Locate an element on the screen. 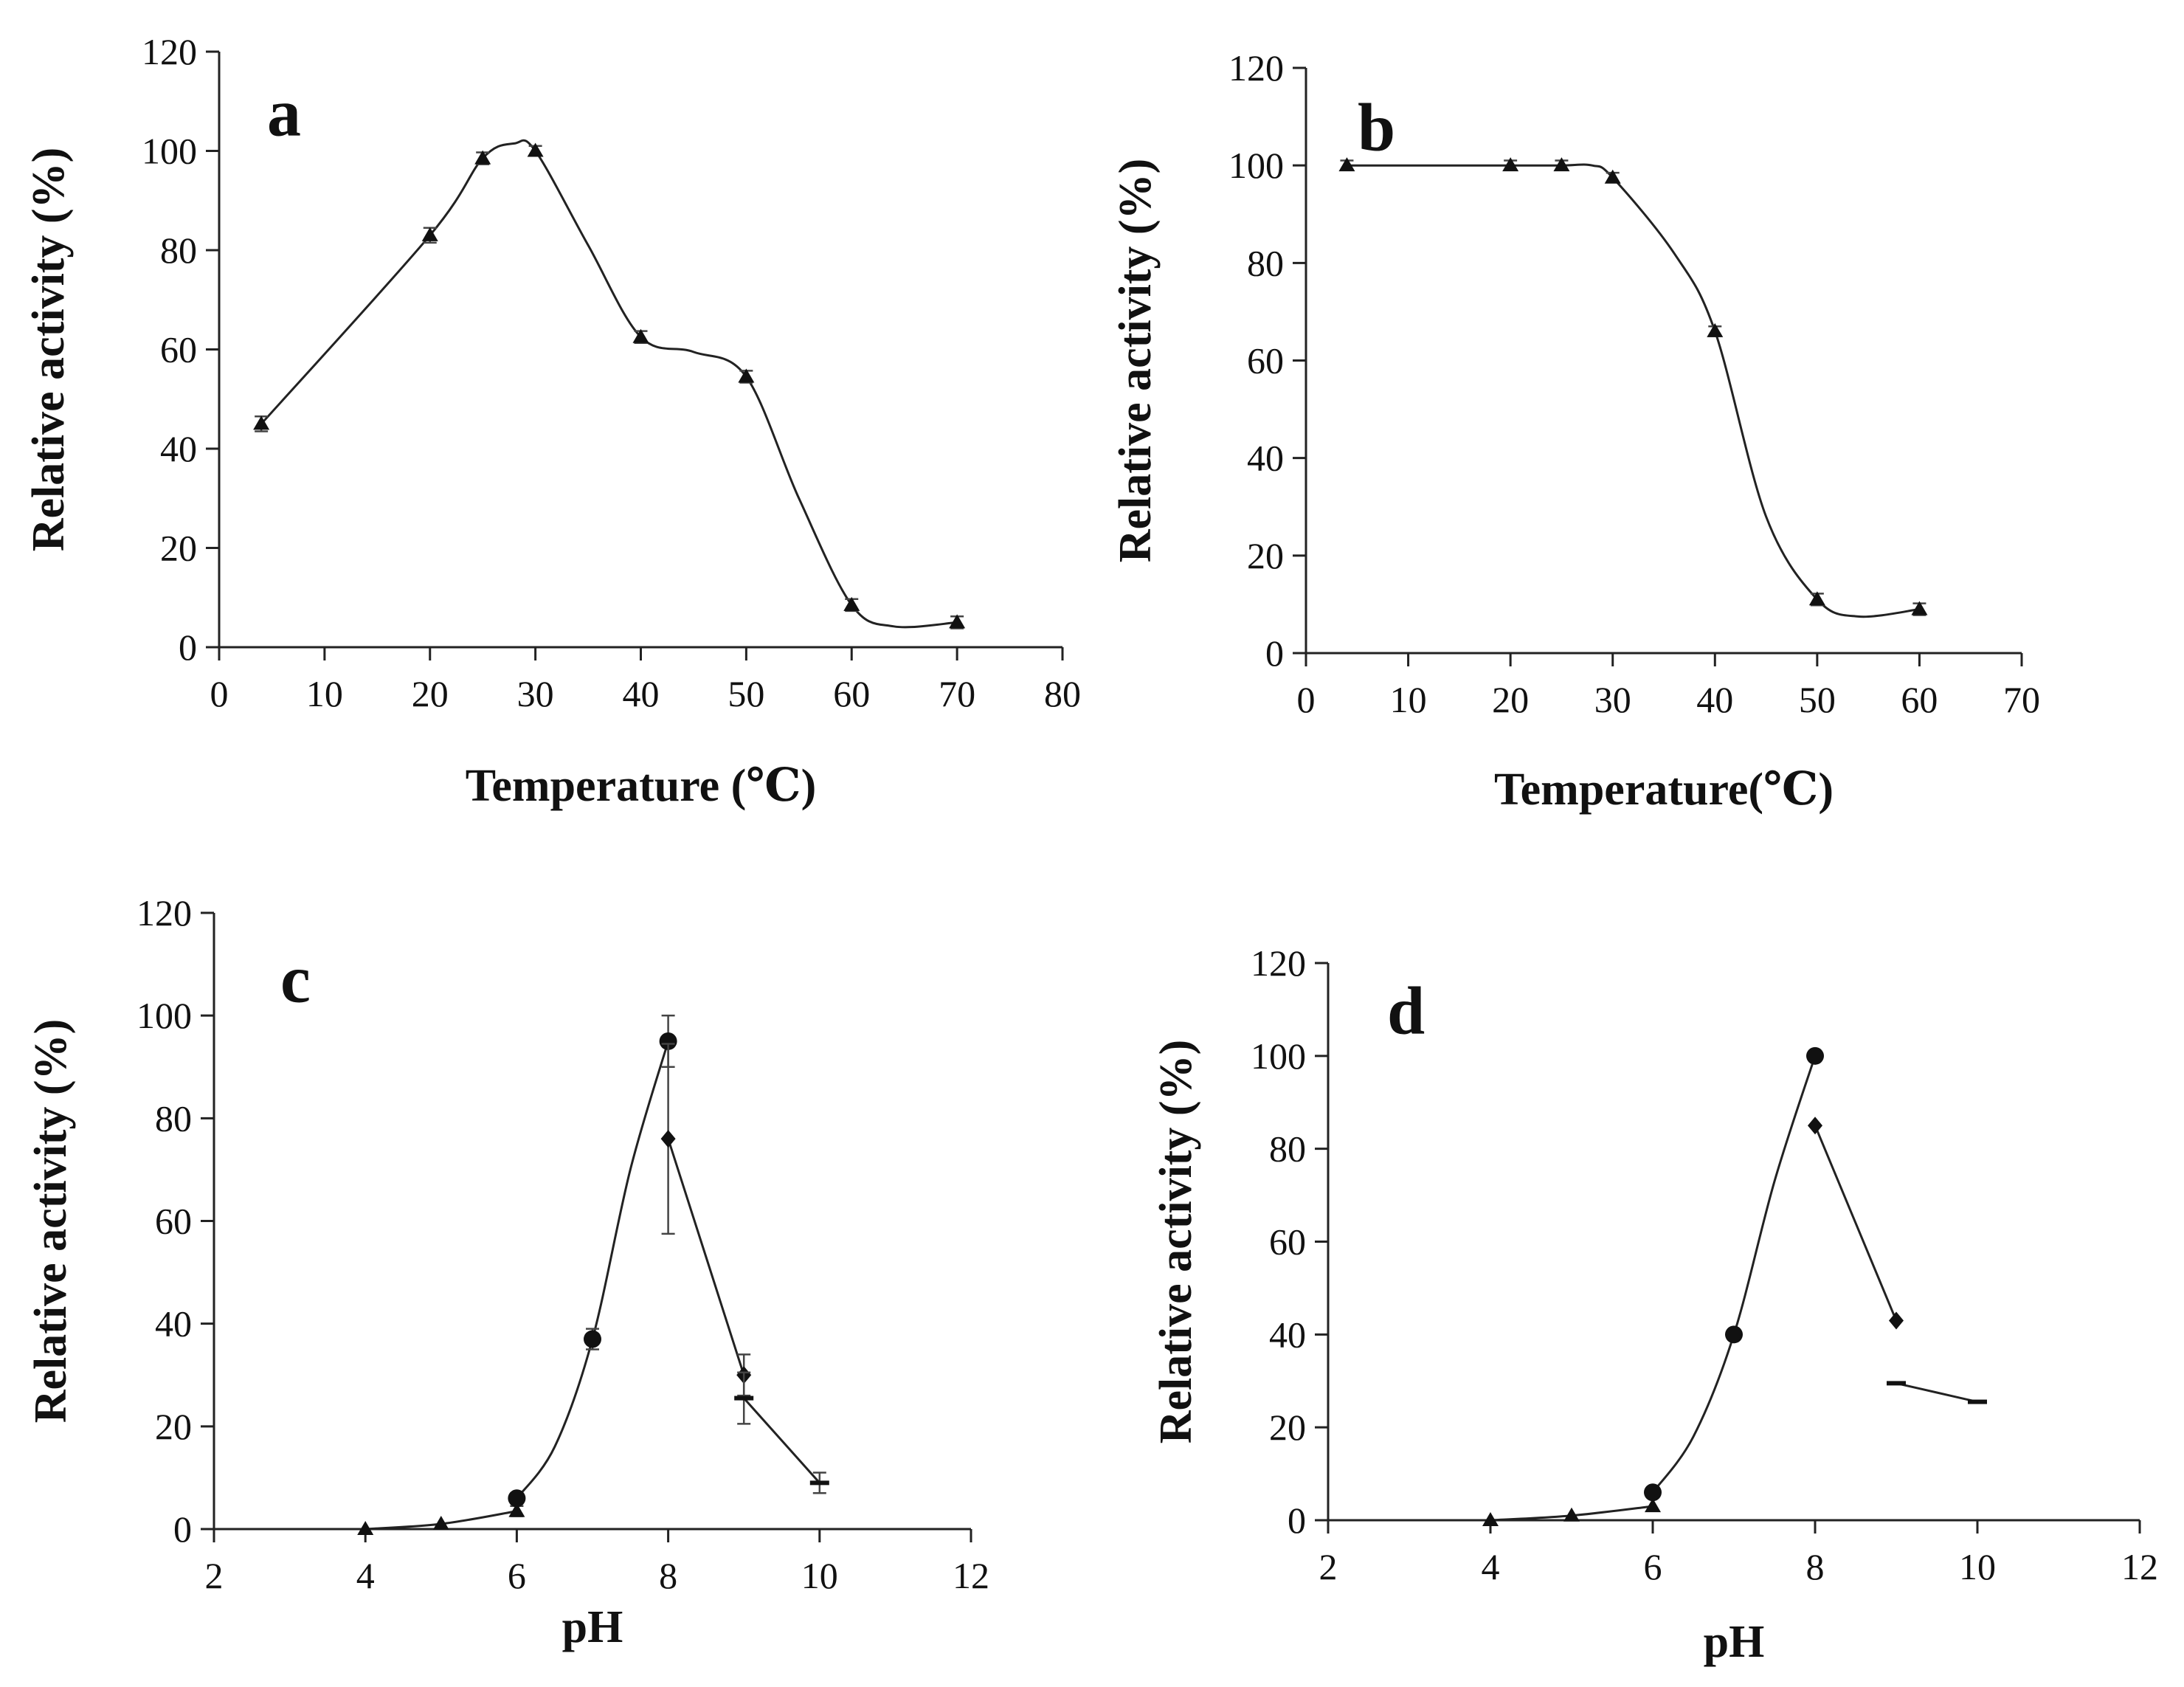 This screenshot has width=2184, height=1687. x-tick-label: 6 is located at coordinates (1653, 1566).